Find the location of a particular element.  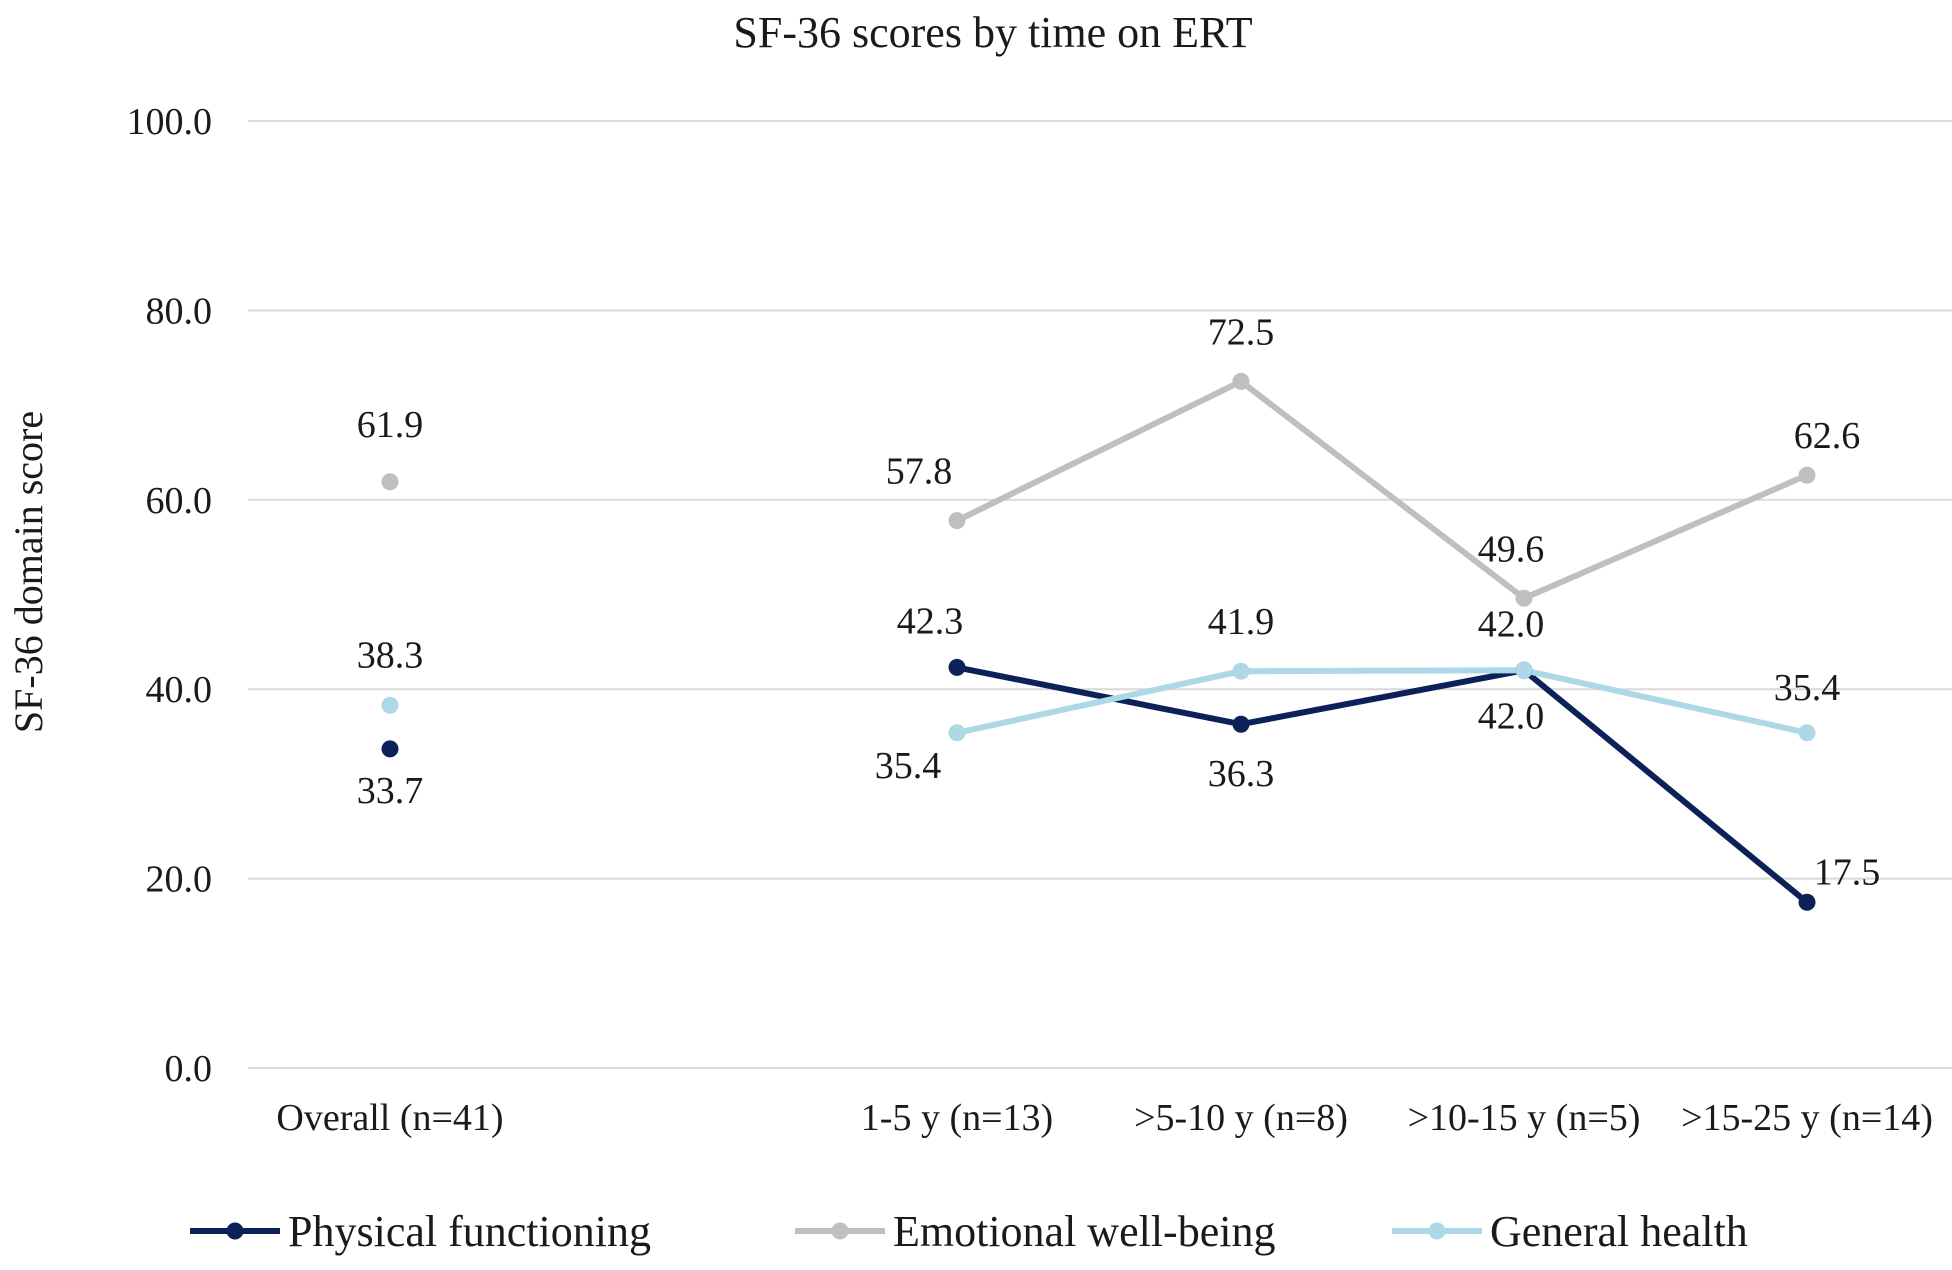

x-tick-label: >15-25 y (n=14) is located at coordinates (1807, 1118).